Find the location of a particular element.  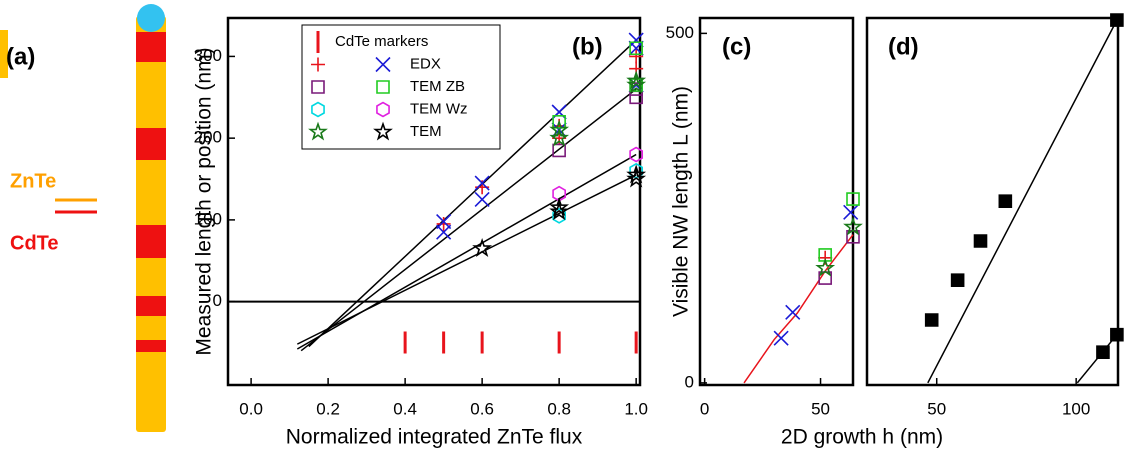

x-tick-label: 0.6 is located at coordinates (482, 408).